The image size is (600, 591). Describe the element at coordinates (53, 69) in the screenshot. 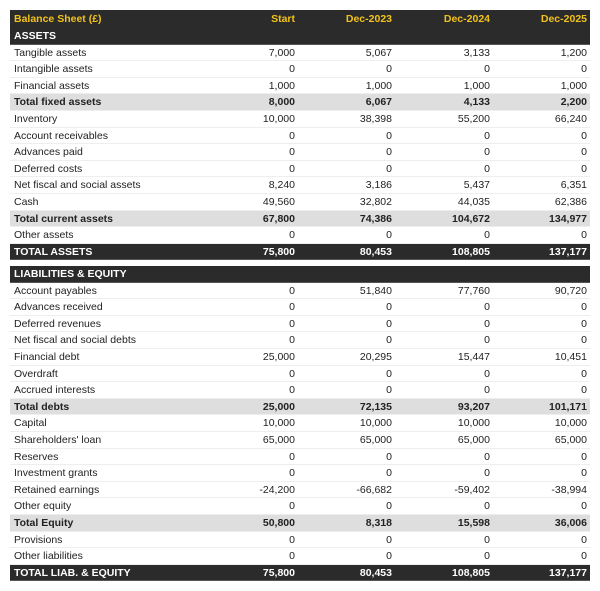

I see `row-label: Intangible assets` at that location.